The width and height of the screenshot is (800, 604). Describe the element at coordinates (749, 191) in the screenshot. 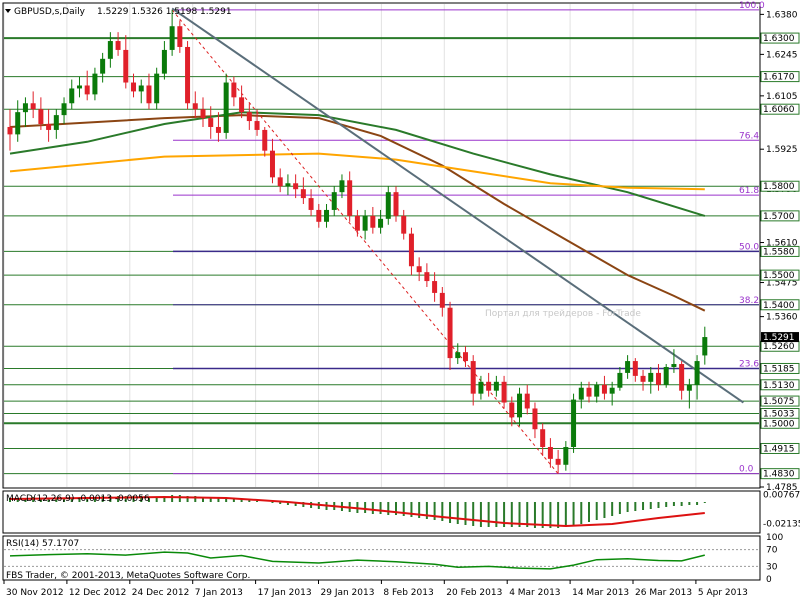

I see `fib-label: 61.8` at that location.